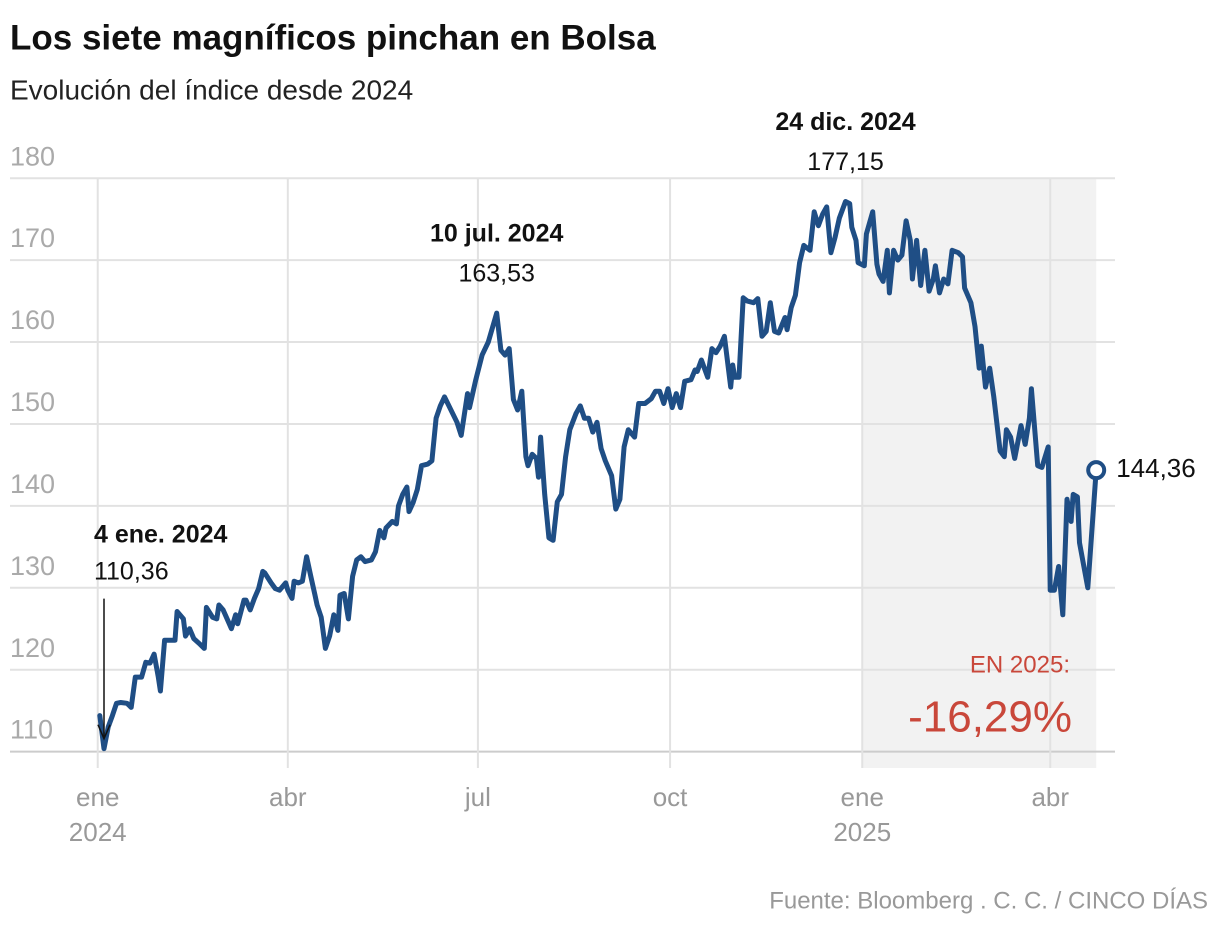 This screenshot has width=1220, height=930. What do you see at coordinates (1096, 470) in the screenshot?
I see `end-marker` at bounding box center [1096, 470].